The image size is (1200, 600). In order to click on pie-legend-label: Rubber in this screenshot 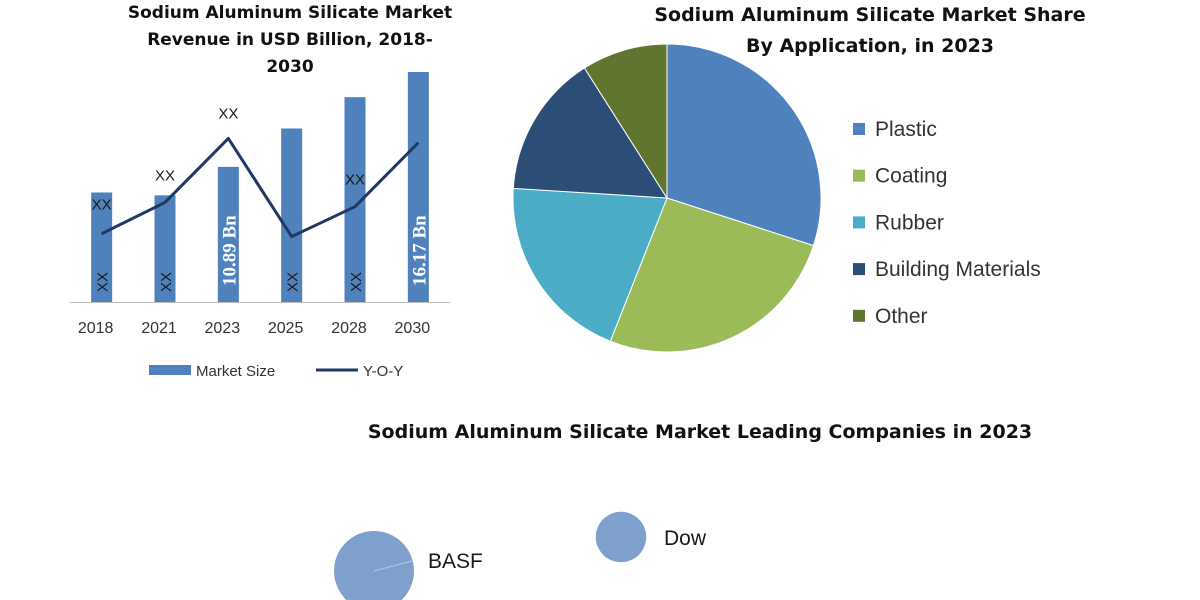, I will do `click(909, 222)`.